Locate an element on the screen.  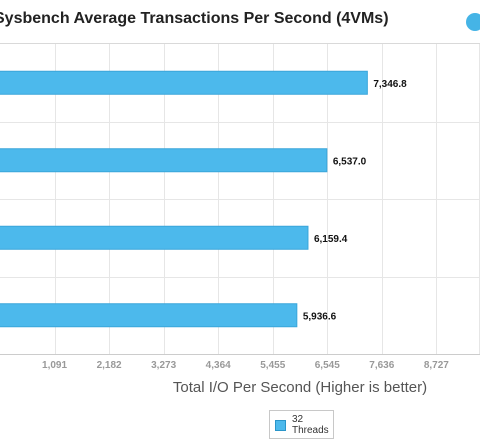
x-tick-label: 2,182 is located at coordinates (109, 365).